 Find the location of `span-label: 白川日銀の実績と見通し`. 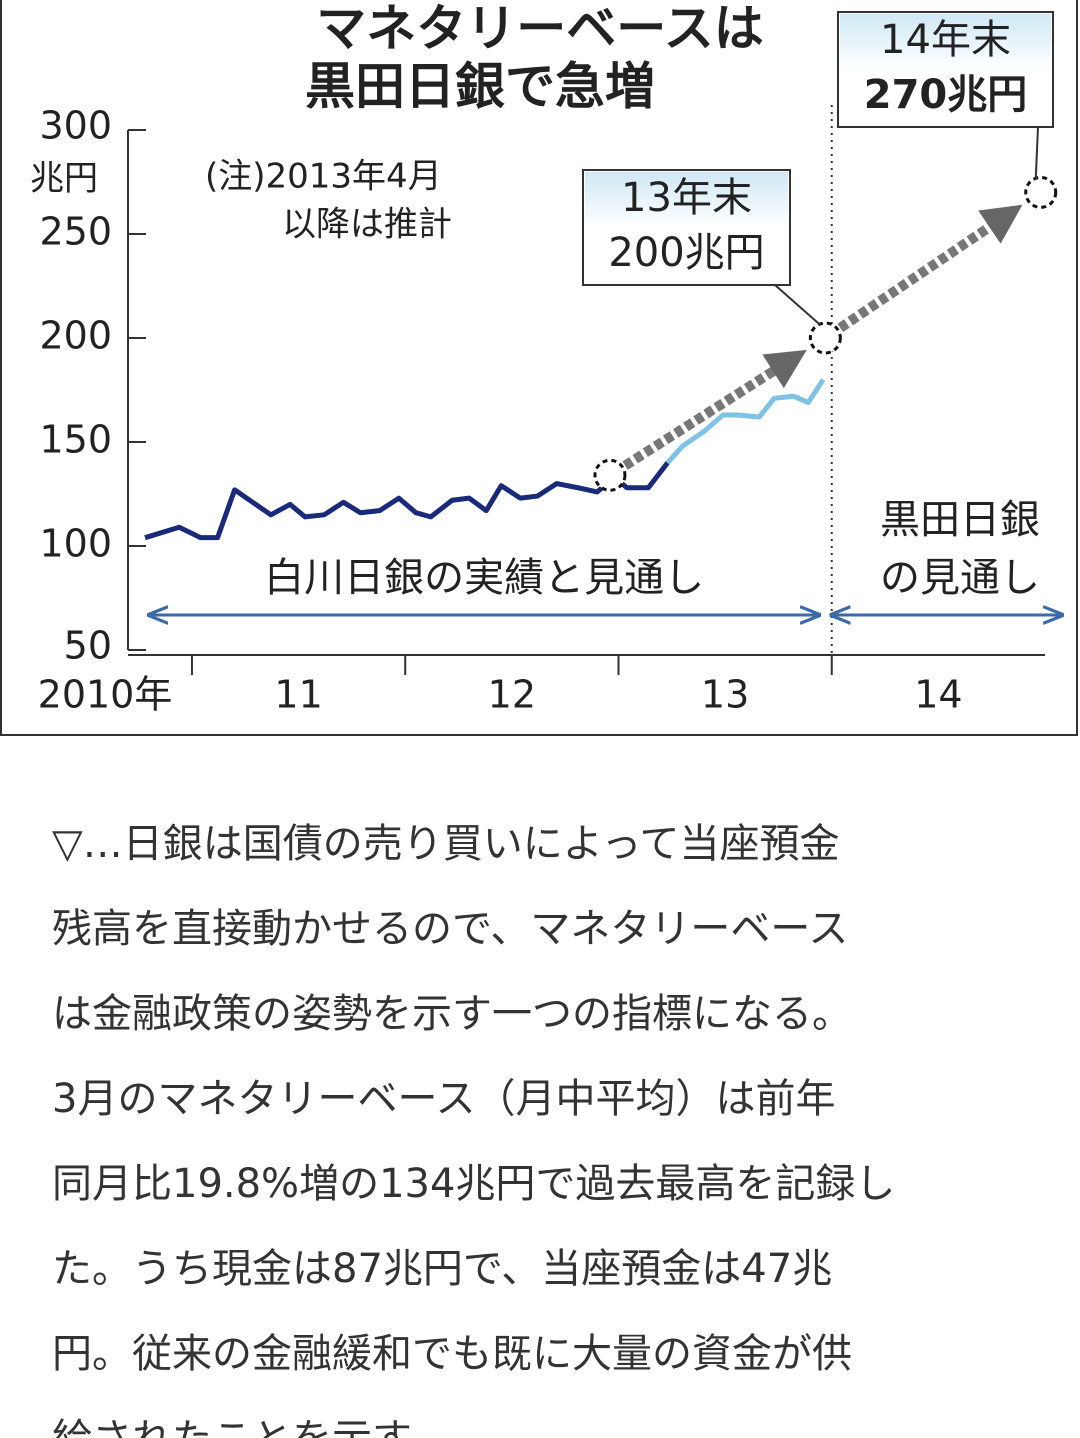

span-label: 白川日銀の実績と見通し is located at coordinates (484, 578).